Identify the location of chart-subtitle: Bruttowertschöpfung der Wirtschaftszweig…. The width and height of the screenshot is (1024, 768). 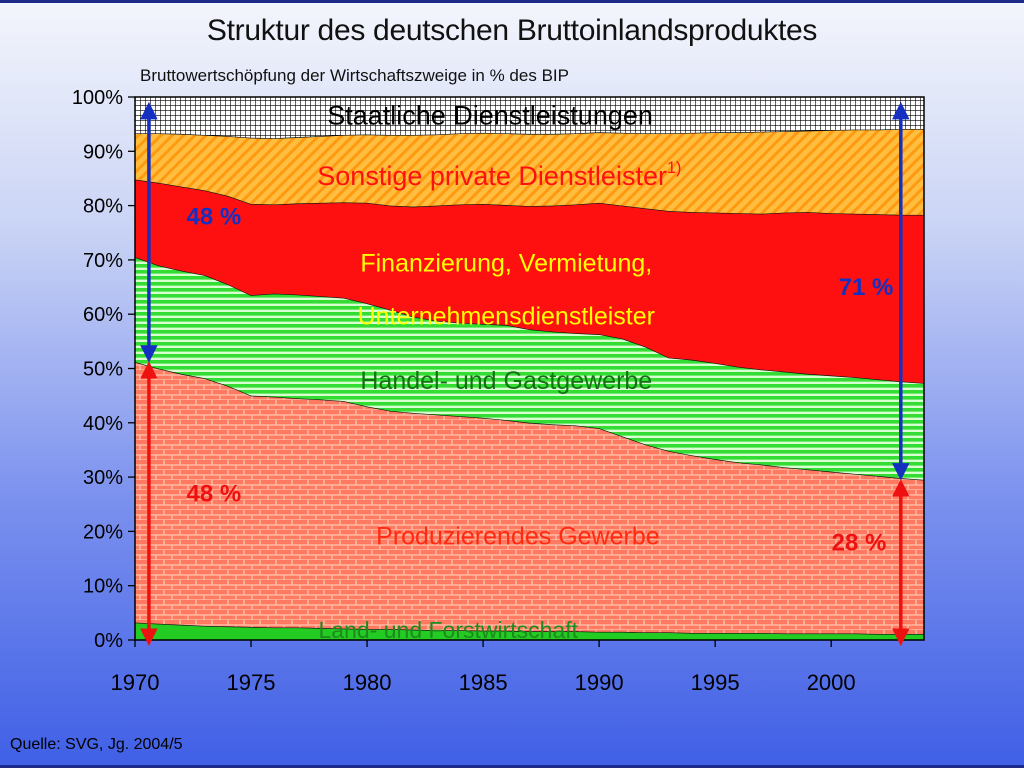
(354, 75).